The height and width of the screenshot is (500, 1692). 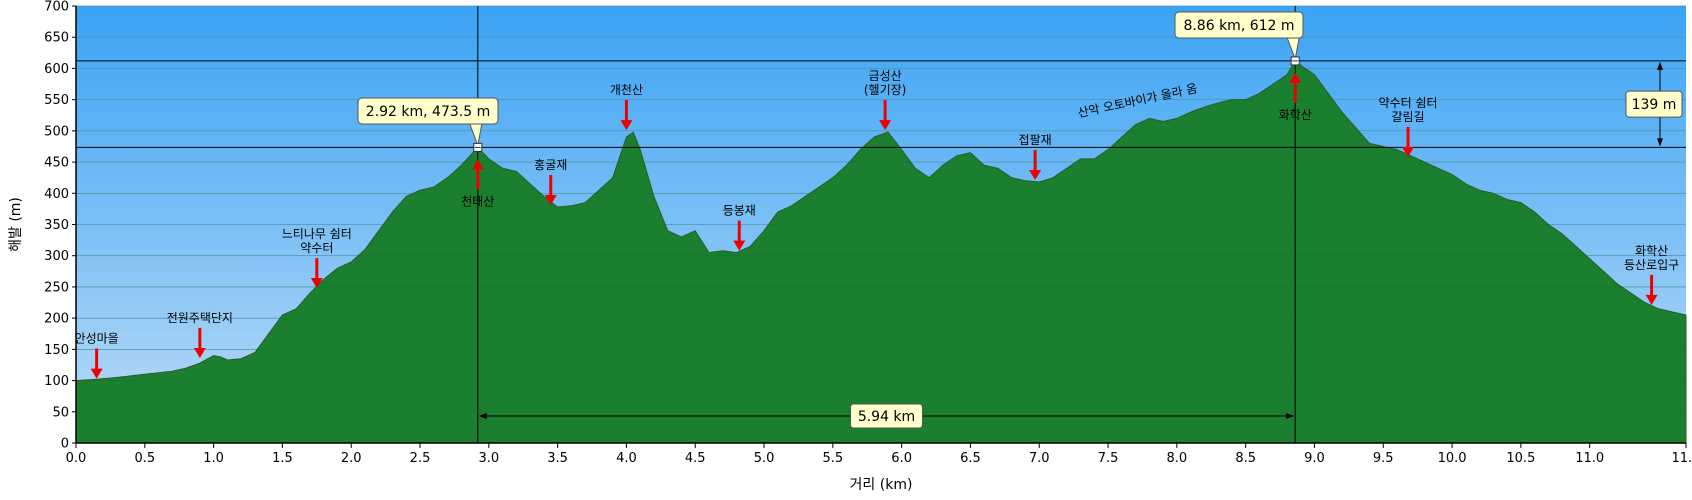 I want to click on x-tick-label: 9.0, so click(x=1314, y=458).